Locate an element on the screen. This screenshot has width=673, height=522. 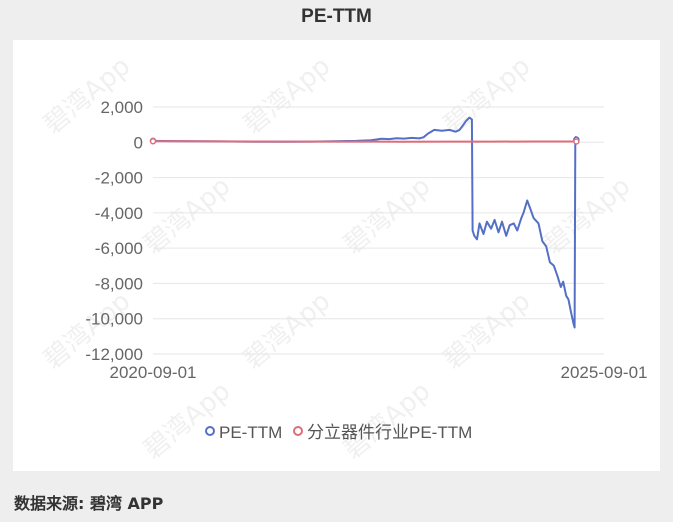
chart-title: PE-TTM is located at coordinates (336, 16).